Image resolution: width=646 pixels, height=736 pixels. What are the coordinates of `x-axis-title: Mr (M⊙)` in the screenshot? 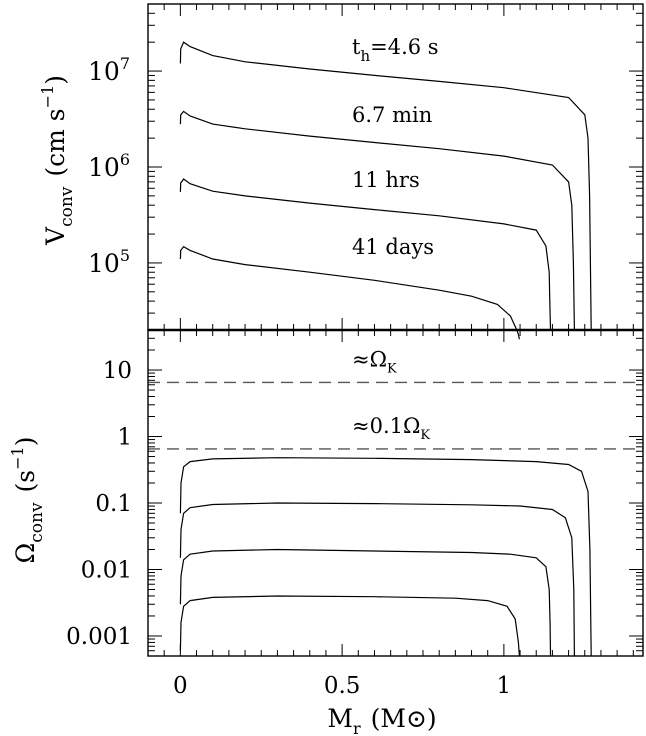 It's located at (381, 720).